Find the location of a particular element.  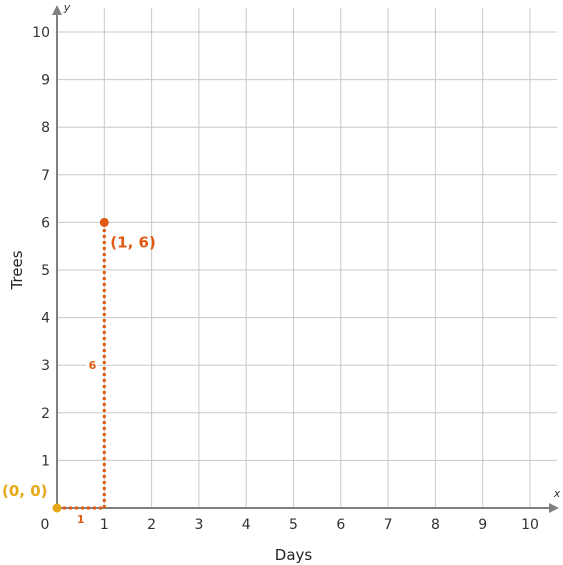

x-tick-label: 4 is located at coordinates (246, 525).